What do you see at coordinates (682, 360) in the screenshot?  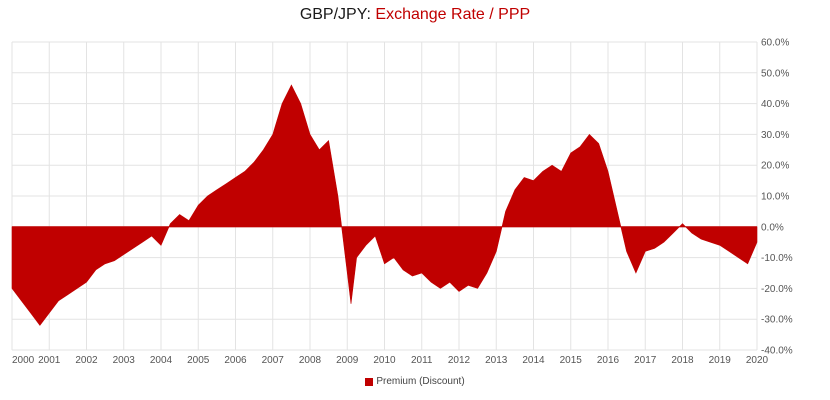 I see `x-tick-label: 2018` at bounding box center [682, 360].